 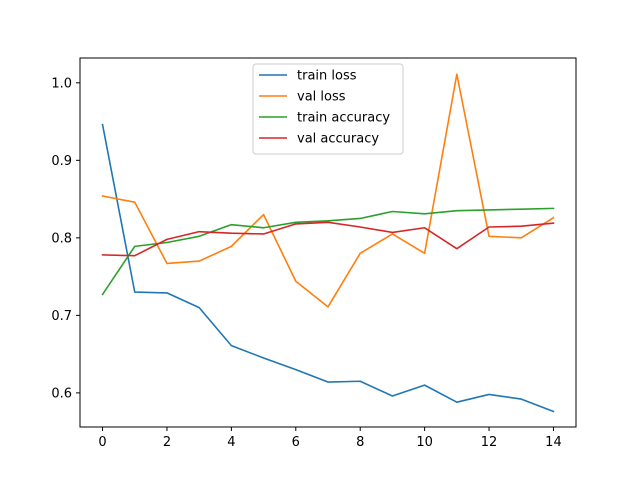 I want to click on x-tick-label: 2, so click(x=167, y=442).